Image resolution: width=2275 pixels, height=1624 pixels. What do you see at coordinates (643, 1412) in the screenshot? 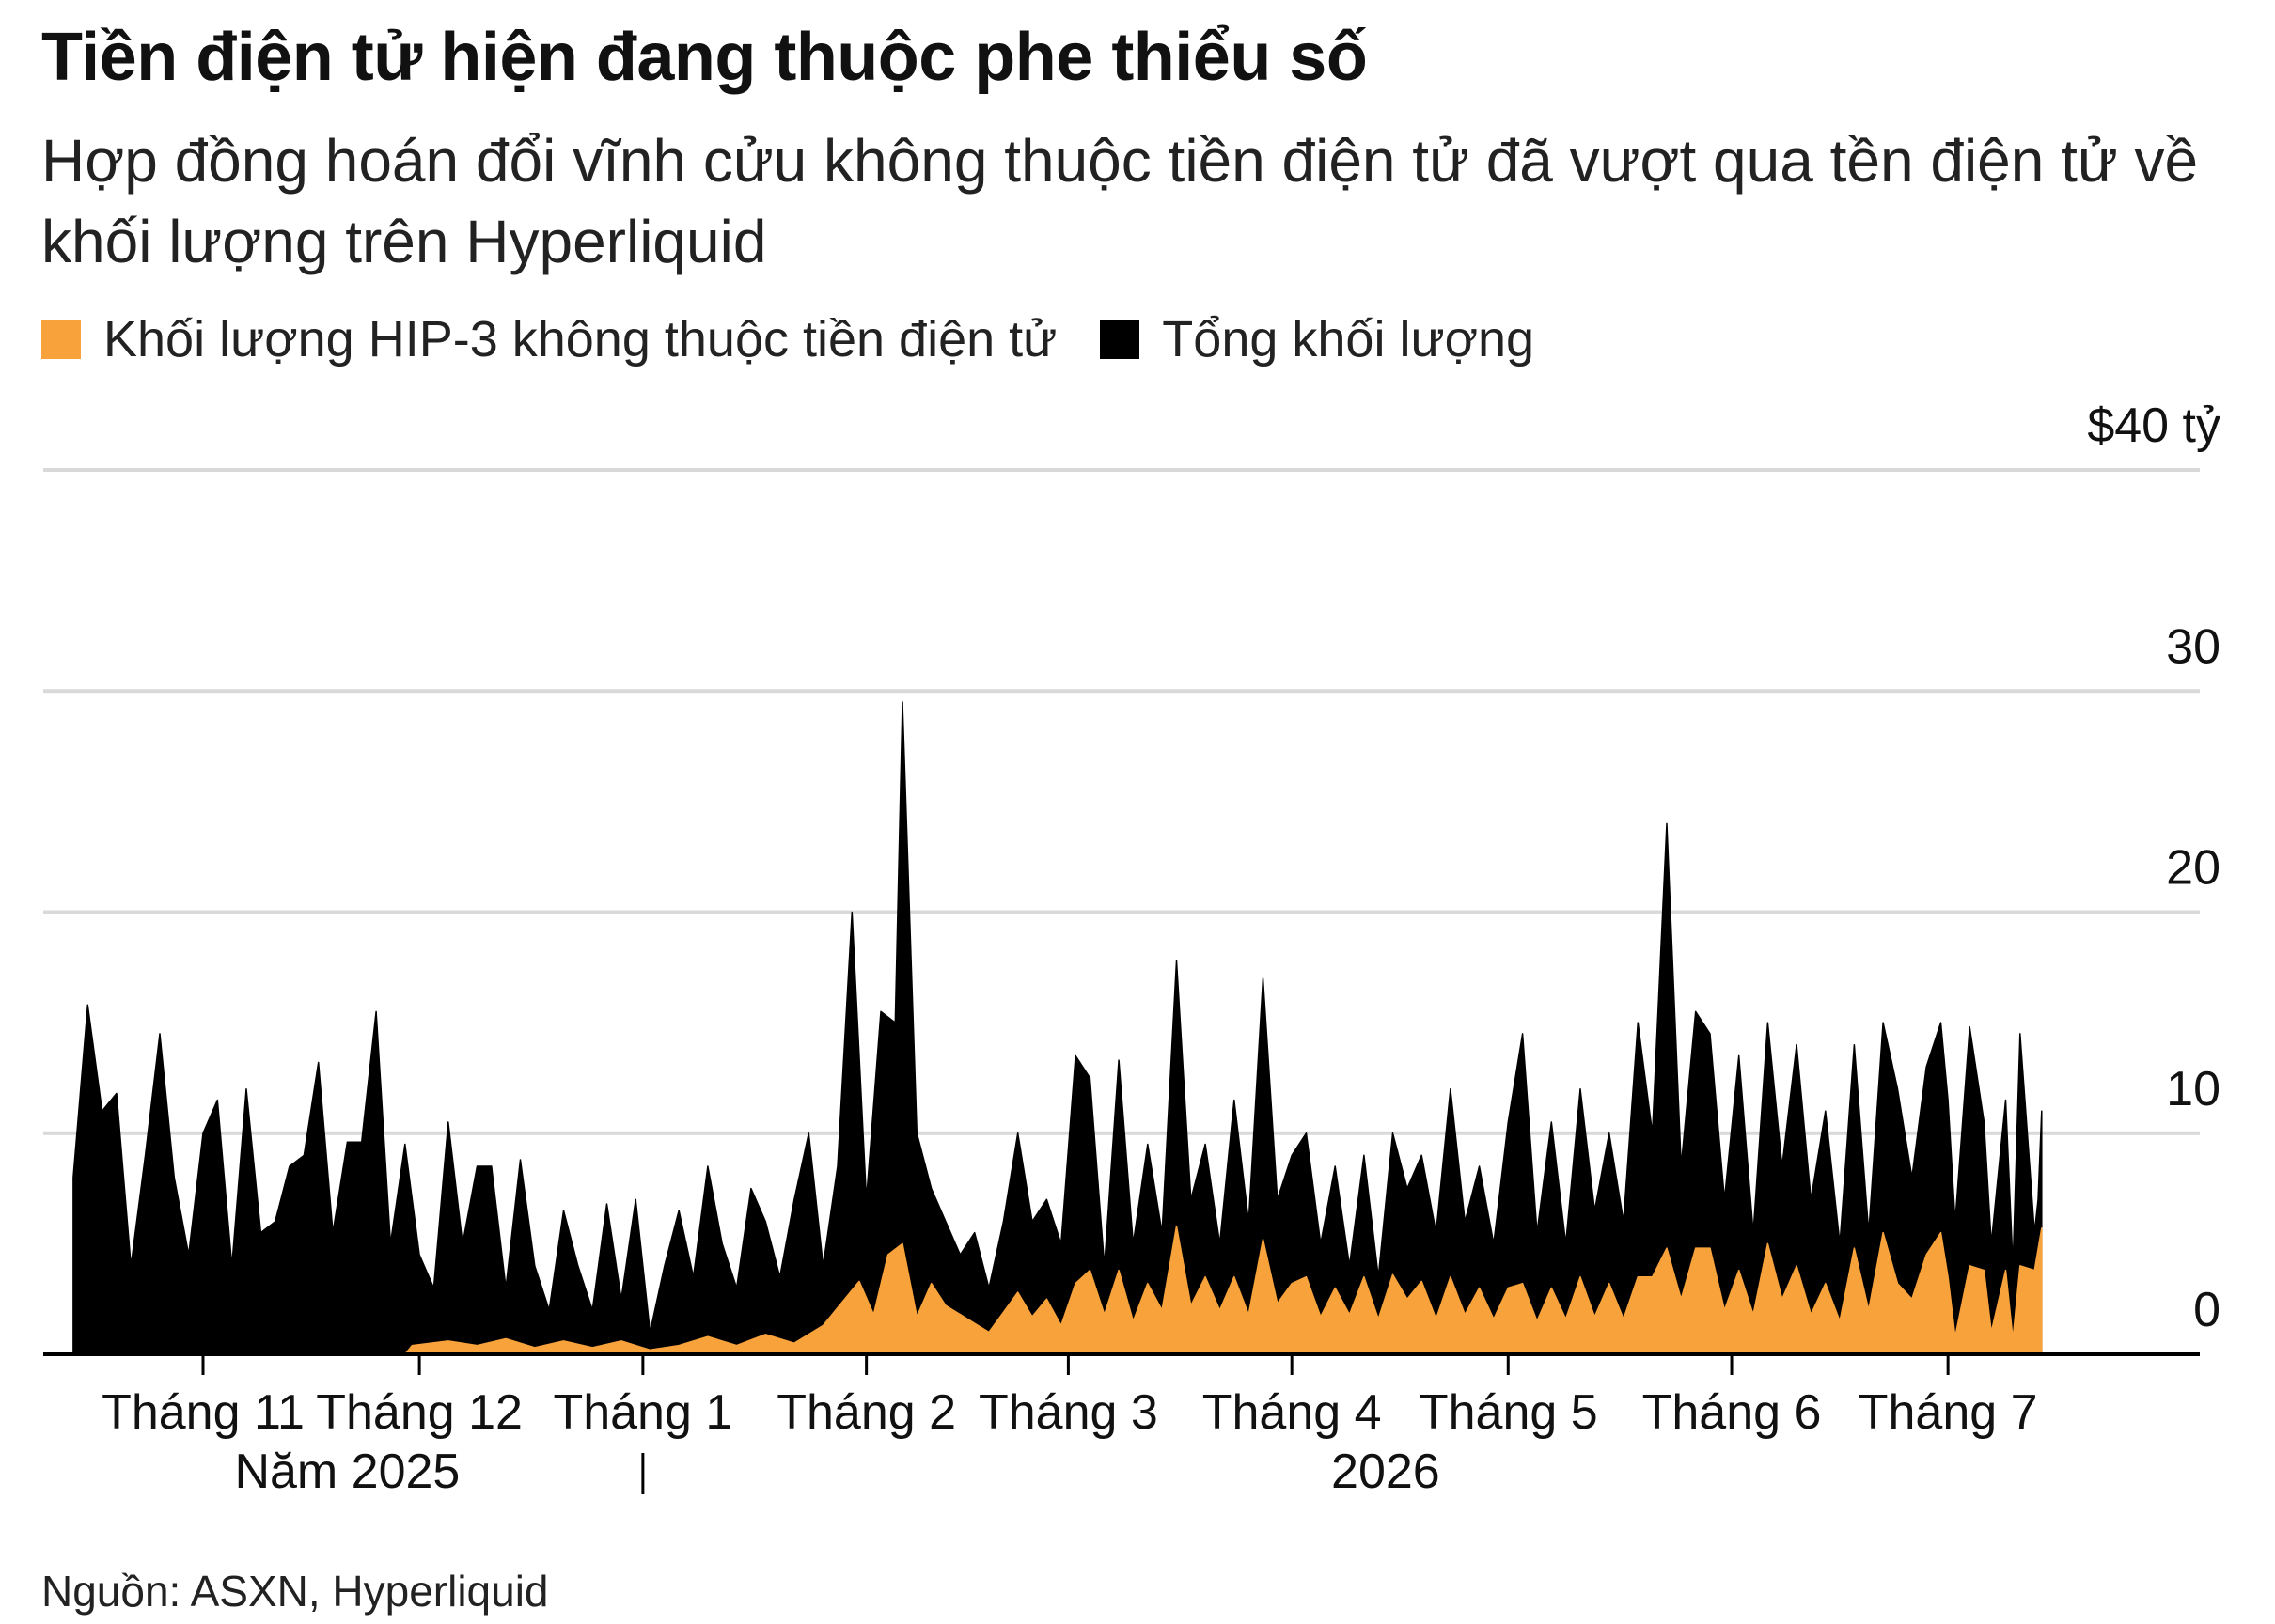
I see `x-tick-label-2: Tháng 1` at bounding box center [643, 1412].